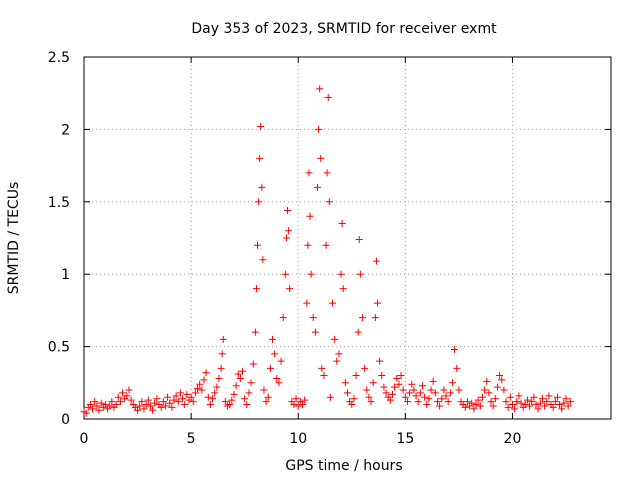 The image size is (640, 480). I want to click on x-tick-label: 5, so click(191, 439).